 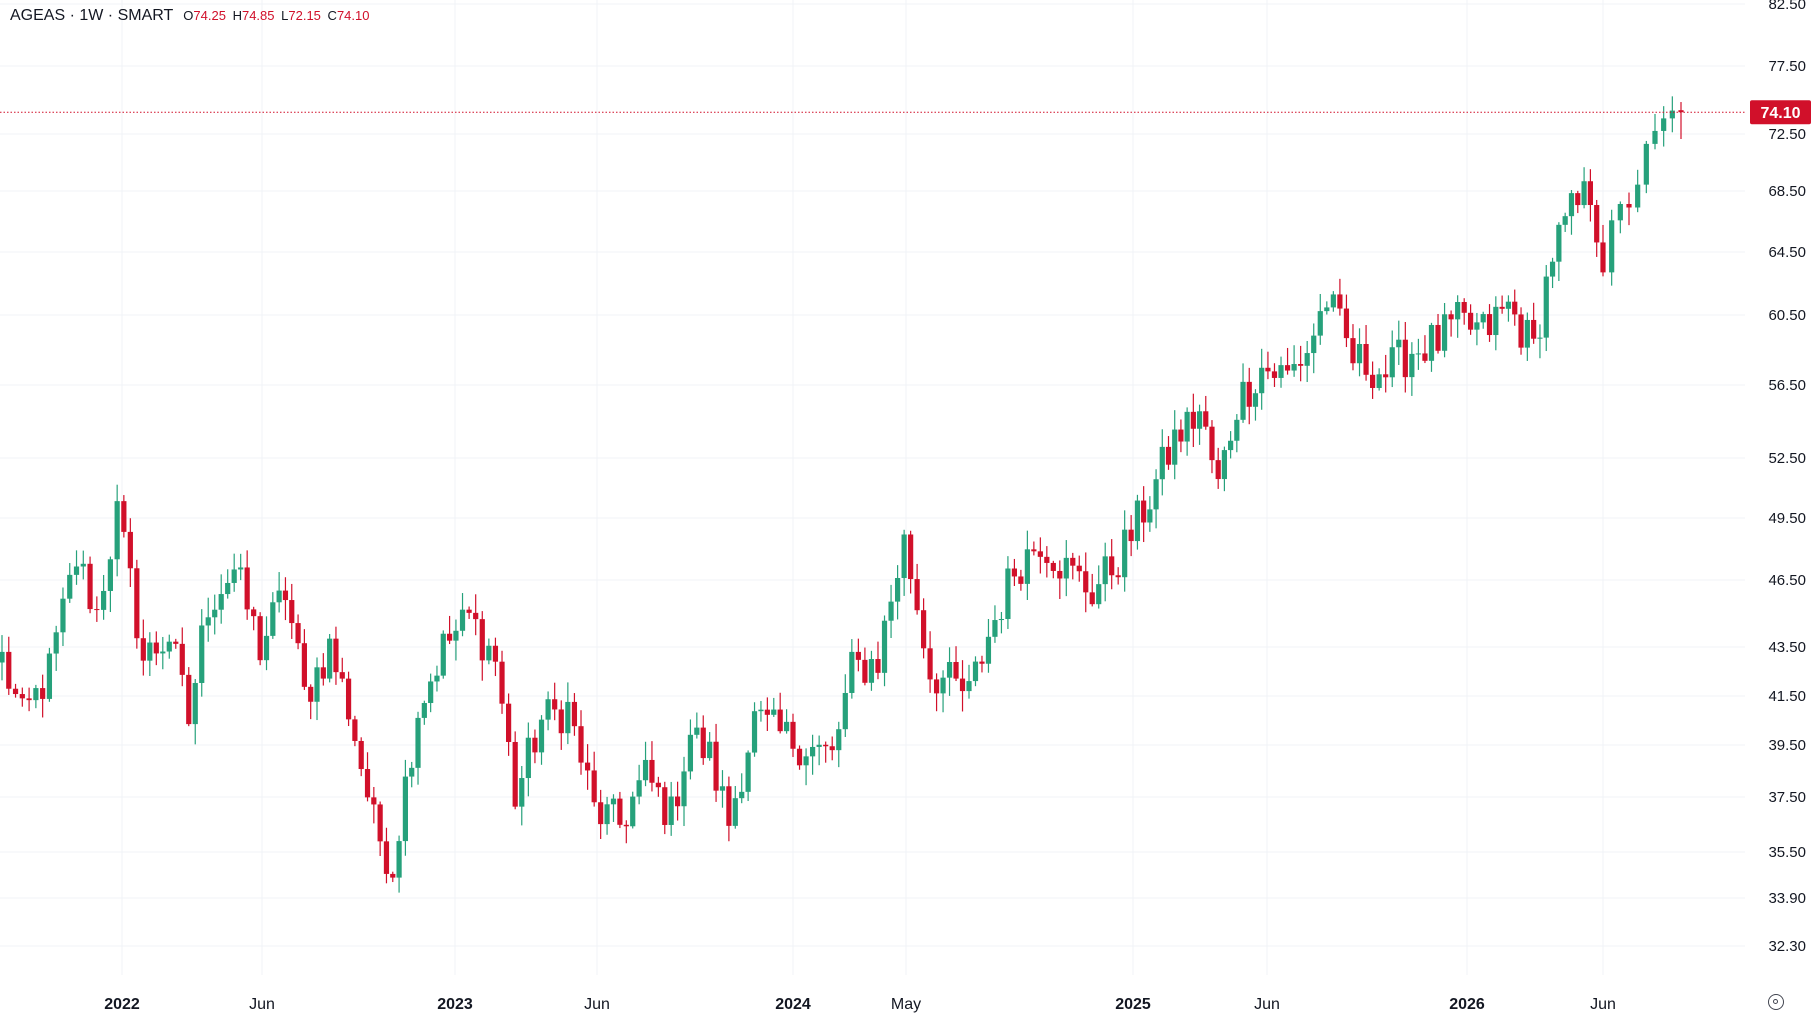 What do you see at coordinates (277, 16) in the screenshot?
I see `ohlc-values: O74.25 H74.85 L72.15 C74.10` at bounding box center [277, 16].